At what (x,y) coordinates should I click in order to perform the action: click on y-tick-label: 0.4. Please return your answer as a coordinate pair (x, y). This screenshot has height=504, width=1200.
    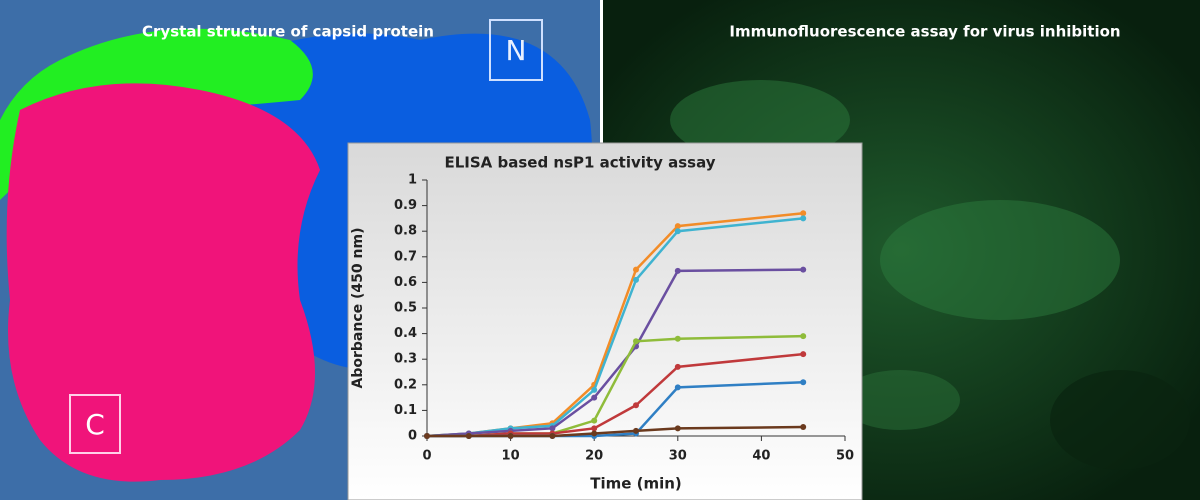
    Looking at the image, I should click on (405, 333).